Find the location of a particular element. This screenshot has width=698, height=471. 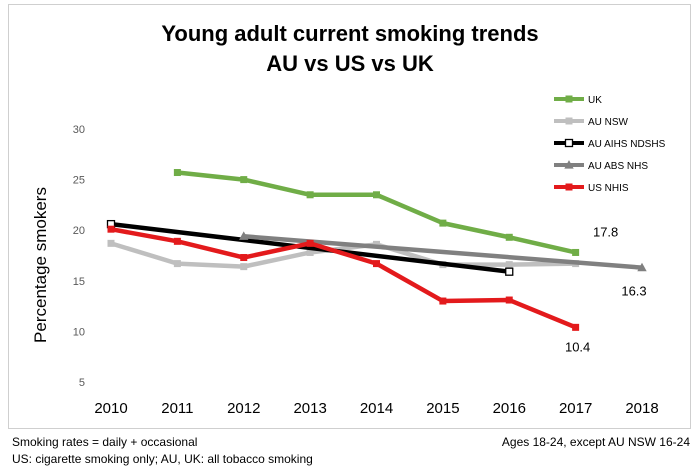

legend-label: US NHIS is located at coordinates (608, 188).